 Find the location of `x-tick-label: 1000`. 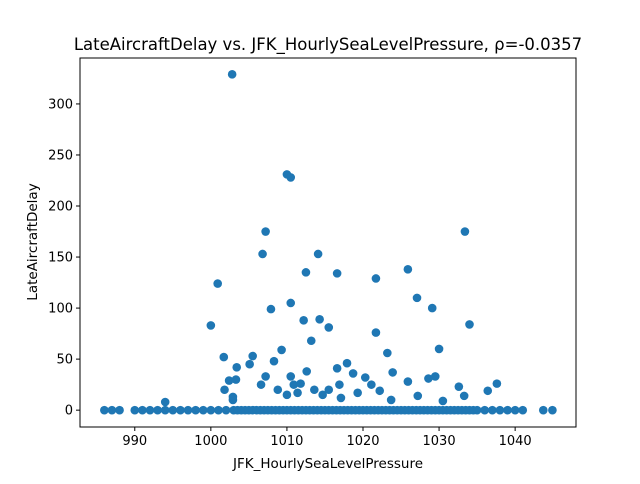

x-tick-label: 1000 is located at coordinates (210, 441).